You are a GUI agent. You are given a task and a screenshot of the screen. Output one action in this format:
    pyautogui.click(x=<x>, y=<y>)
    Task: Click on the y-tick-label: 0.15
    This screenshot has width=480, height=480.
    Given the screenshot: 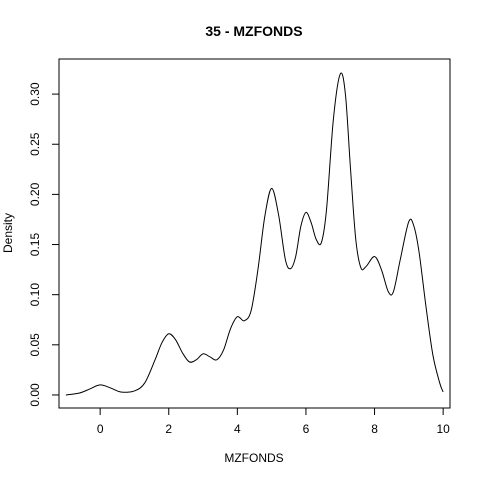 What is the action you would take?
    pyautogui.click(x=35, y=245)
    